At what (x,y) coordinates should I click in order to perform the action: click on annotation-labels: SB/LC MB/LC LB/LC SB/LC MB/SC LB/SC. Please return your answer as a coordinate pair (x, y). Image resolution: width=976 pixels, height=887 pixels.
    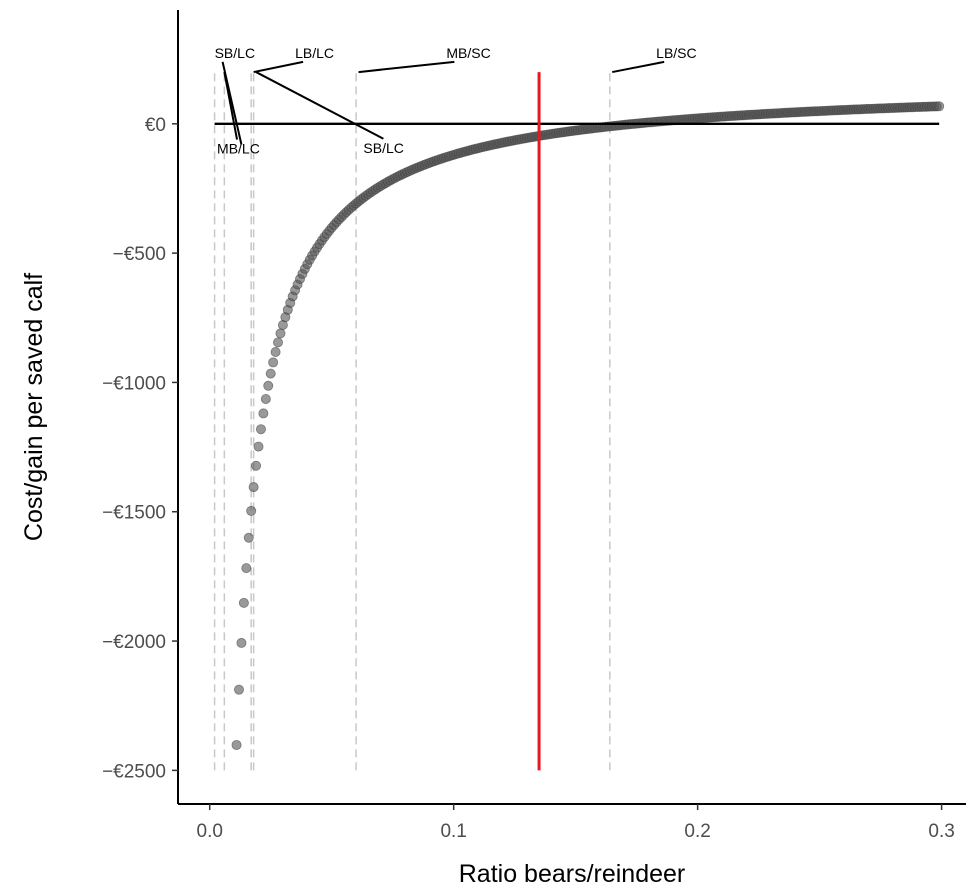
    Looking at the image, I should click on (456, 101).